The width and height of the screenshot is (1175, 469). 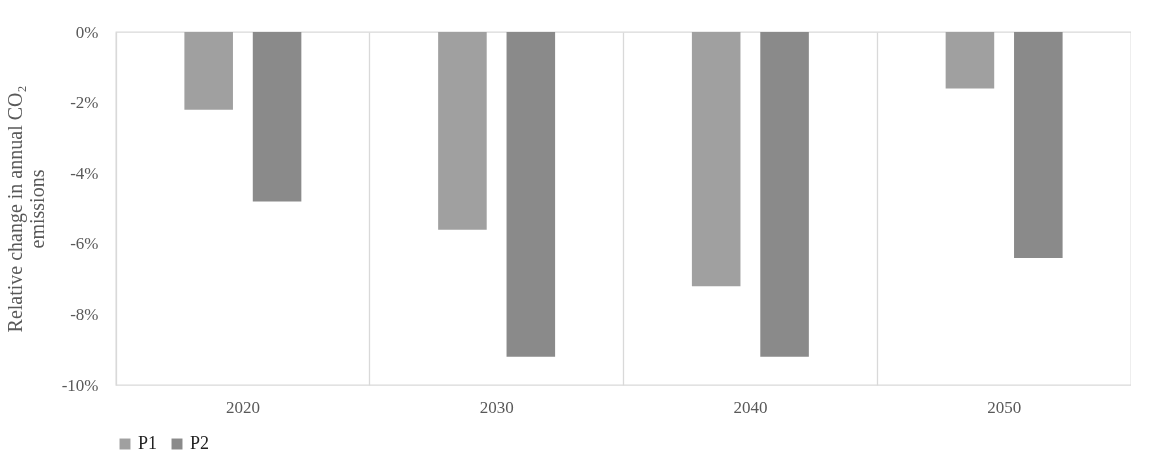 I want to click on y-tick-label: 0%, so click(x=87, y=32).